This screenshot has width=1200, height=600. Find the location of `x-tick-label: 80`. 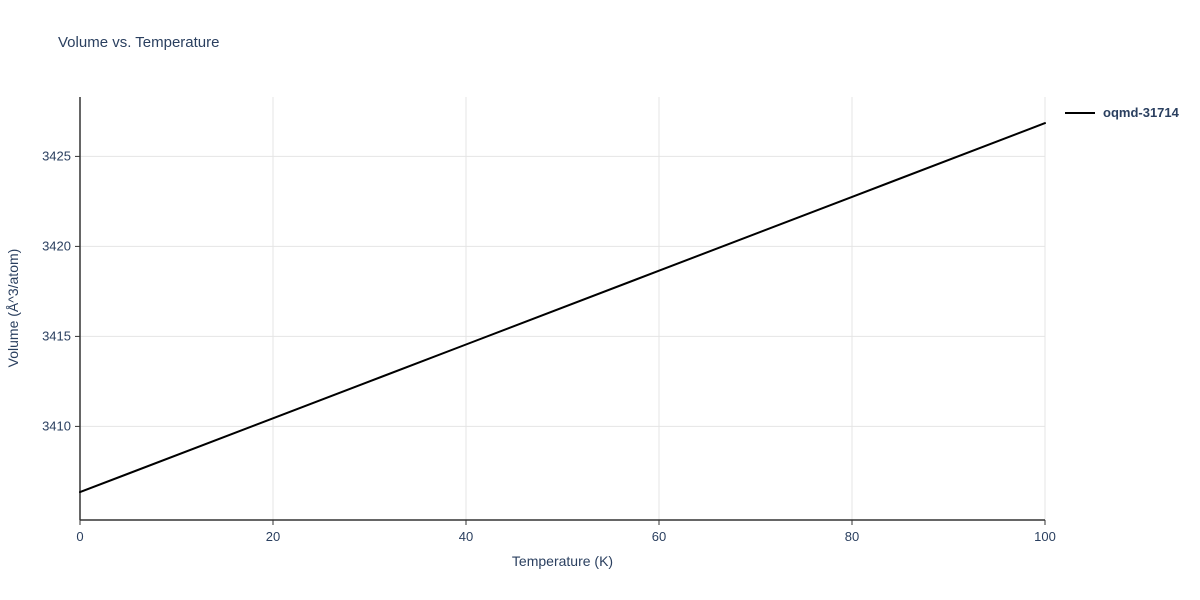

x-tick-label: 80 is located at coordinates (852, 536).